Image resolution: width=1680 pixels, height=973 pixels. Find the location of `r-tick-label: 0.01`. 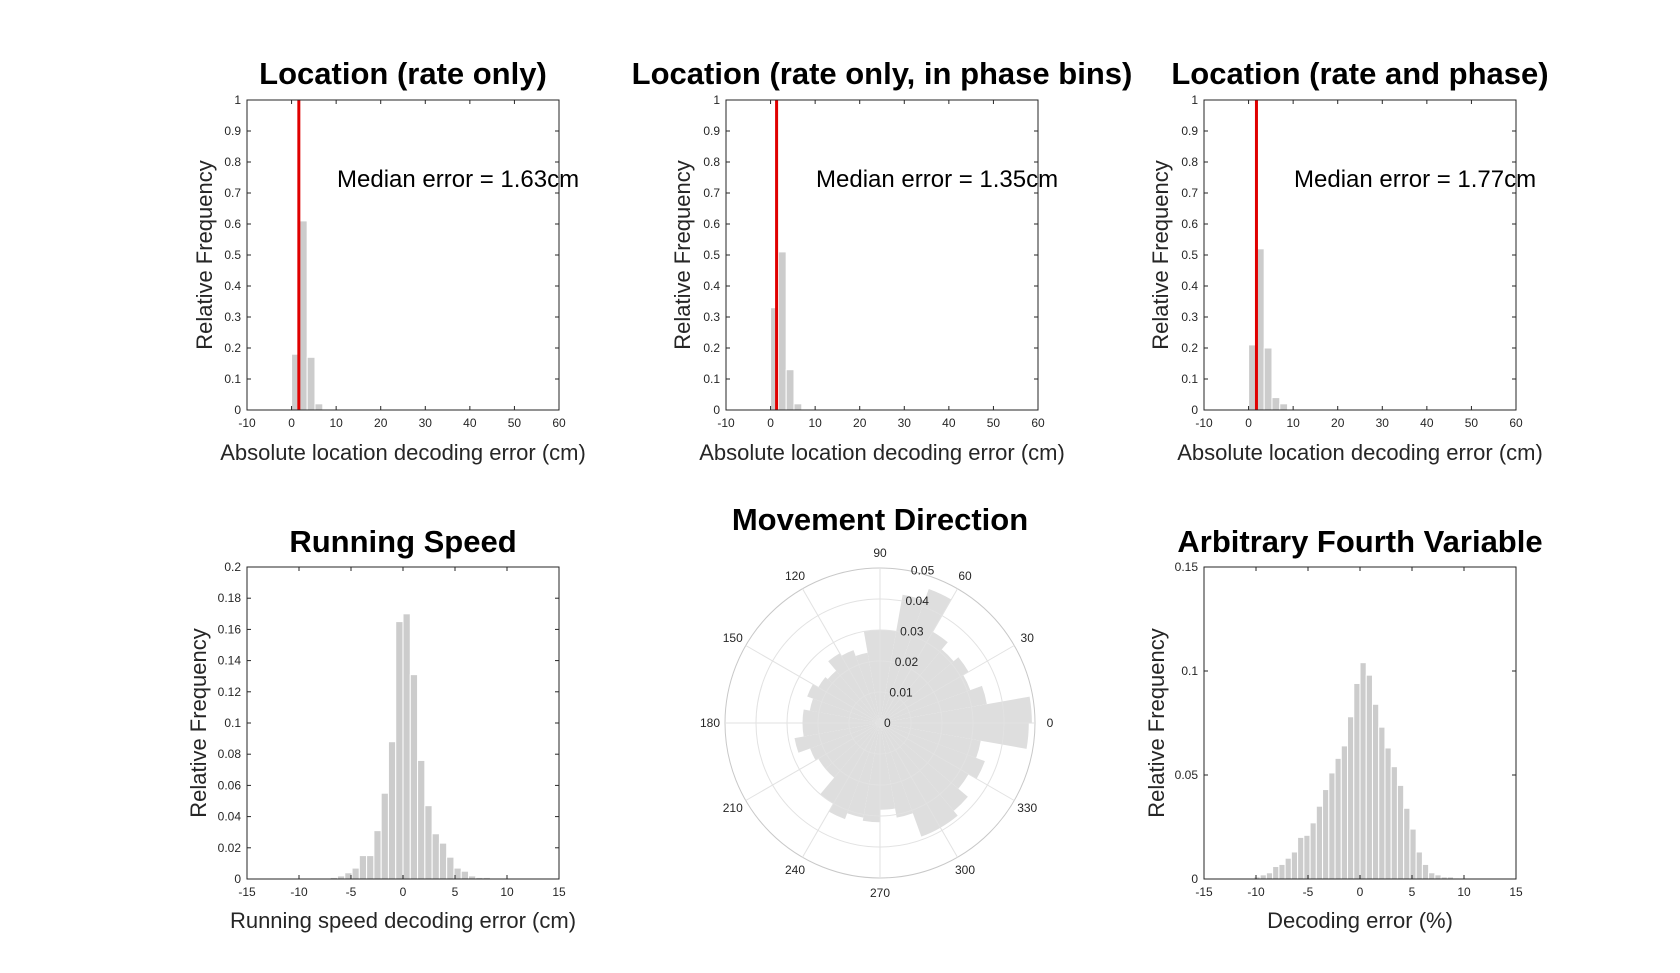

r-tick-label: 0.01 is located at coordinates (901, 692).